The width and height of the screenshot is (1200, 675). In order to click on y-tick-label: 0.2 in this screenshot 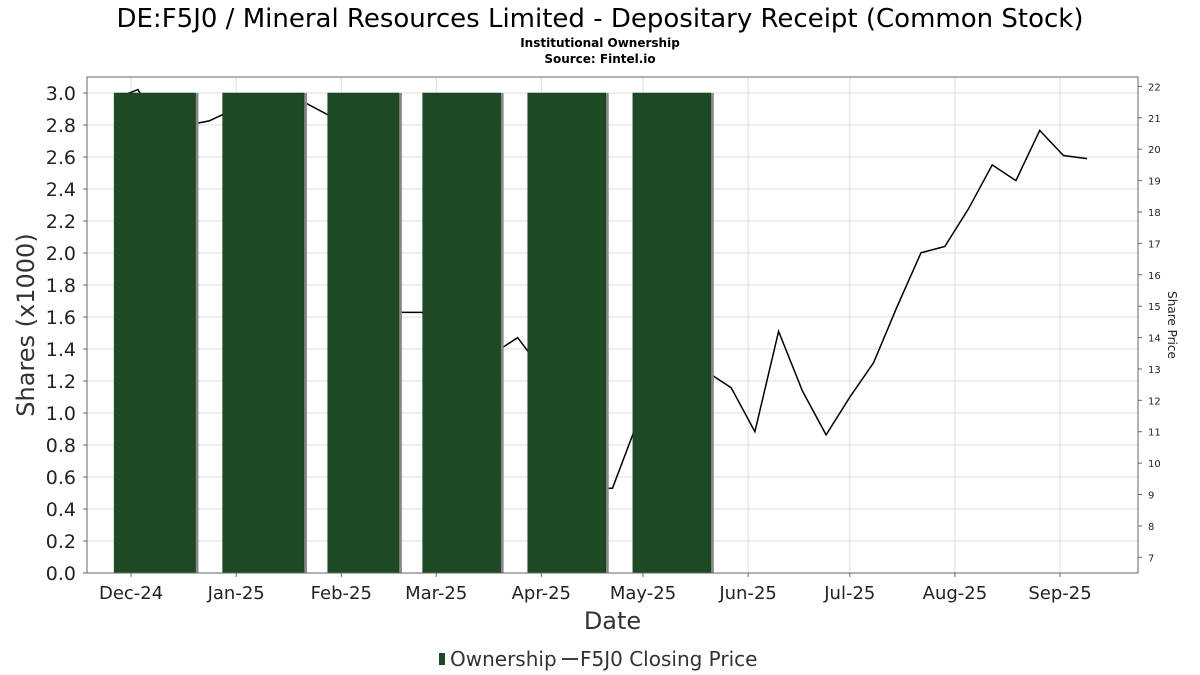, I will do `click(61, 542)`.